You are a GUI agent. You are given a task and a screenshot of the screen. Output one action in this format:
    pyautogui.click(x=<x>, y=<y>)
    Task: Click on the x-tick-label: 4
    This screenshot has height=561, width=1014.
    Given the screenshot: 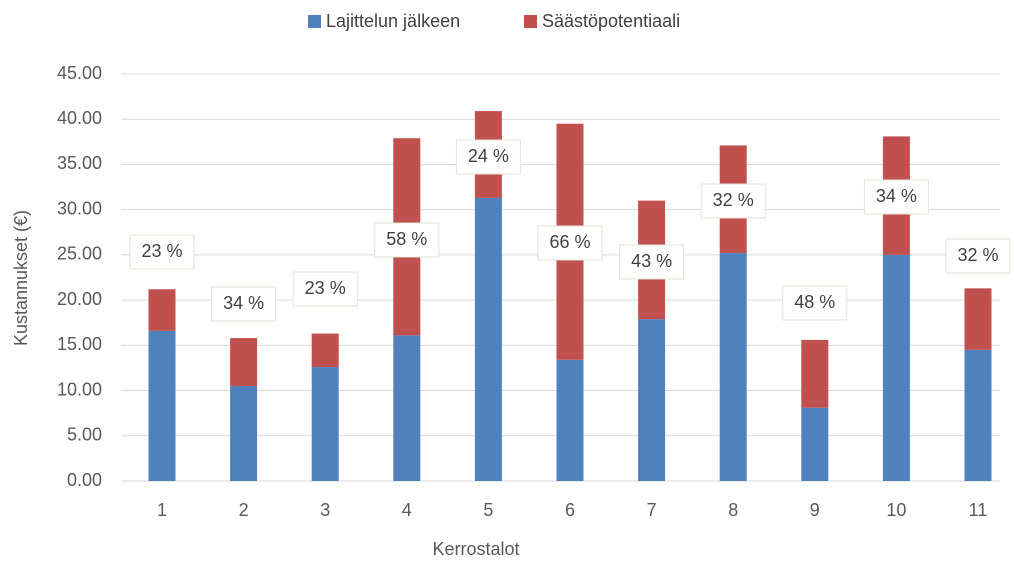 What is the action you would take?
    pyautogui.click(x=407, y=510)
    